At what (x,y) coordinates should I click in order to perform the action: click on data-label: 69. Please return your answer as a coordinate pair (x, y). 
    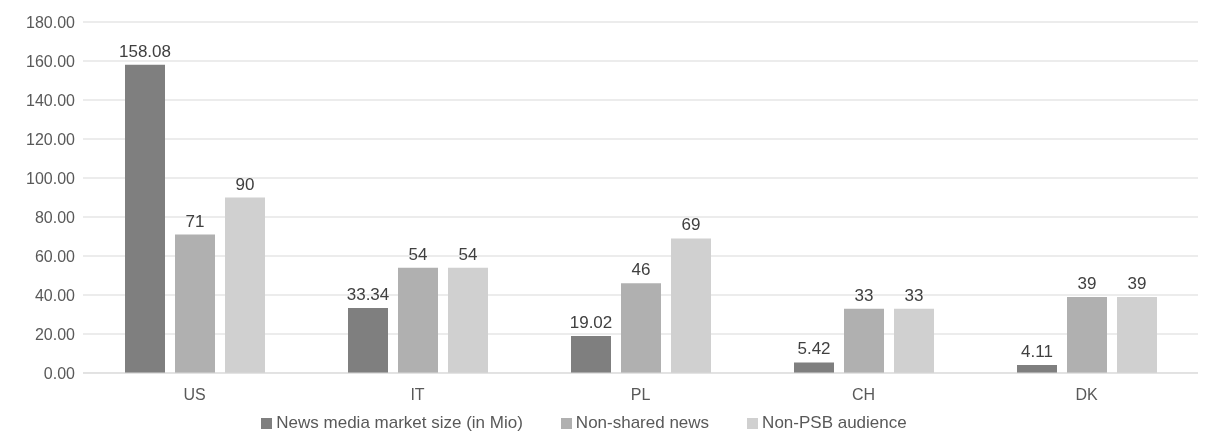
    Looking at the image, I should click on (691, 225).